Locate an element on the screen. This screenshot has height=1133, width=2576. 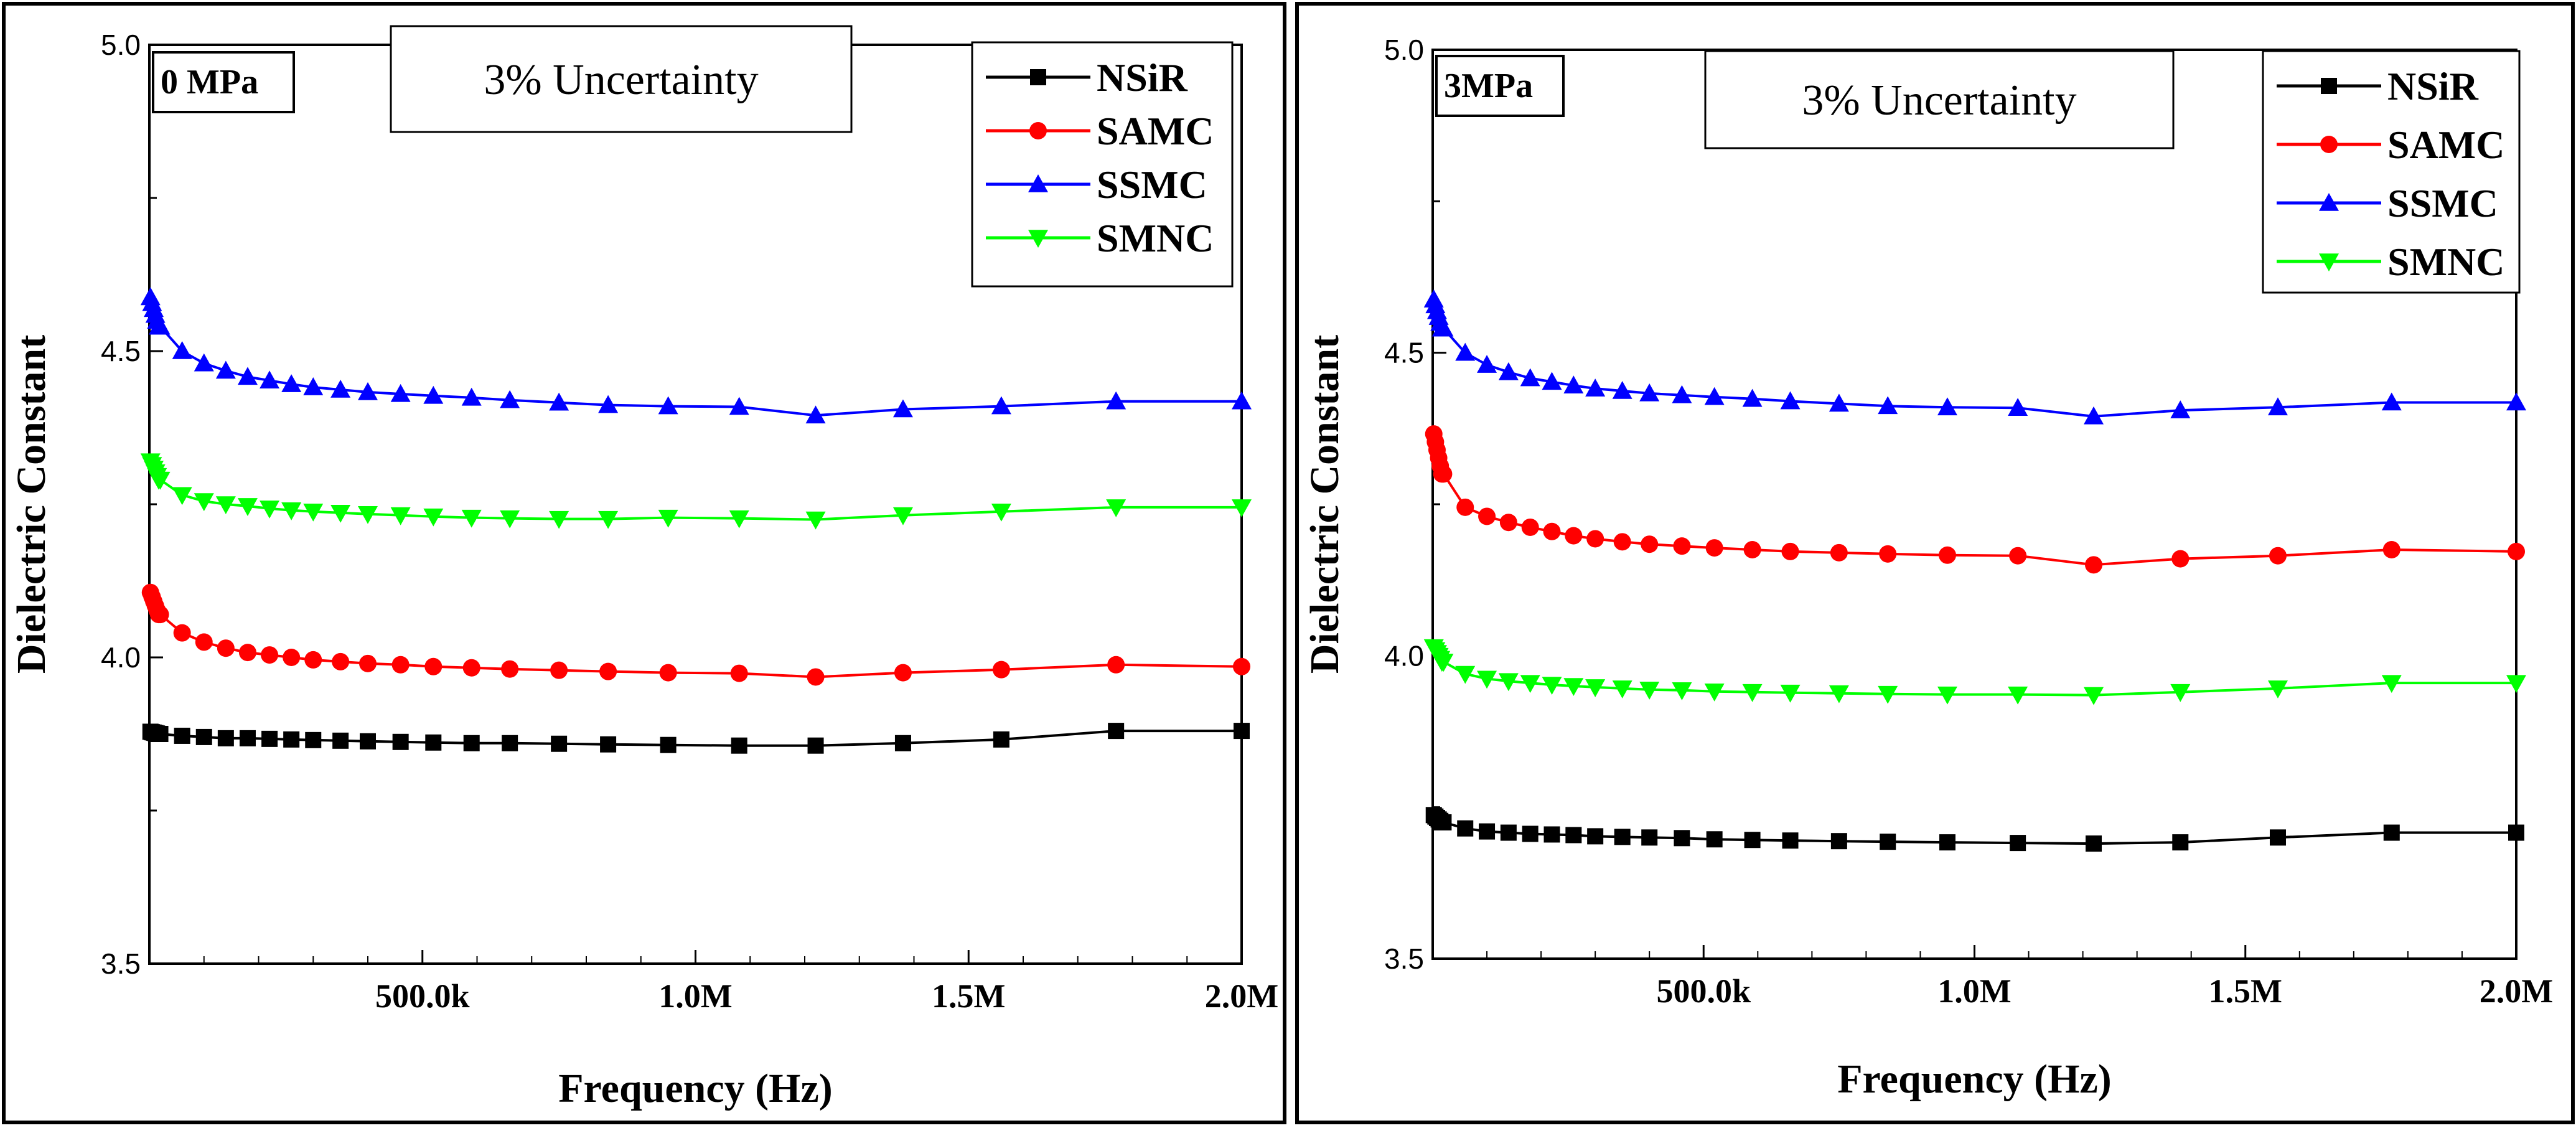
legend-label-nsir: NSiR is located at coordinates (2433, 86).